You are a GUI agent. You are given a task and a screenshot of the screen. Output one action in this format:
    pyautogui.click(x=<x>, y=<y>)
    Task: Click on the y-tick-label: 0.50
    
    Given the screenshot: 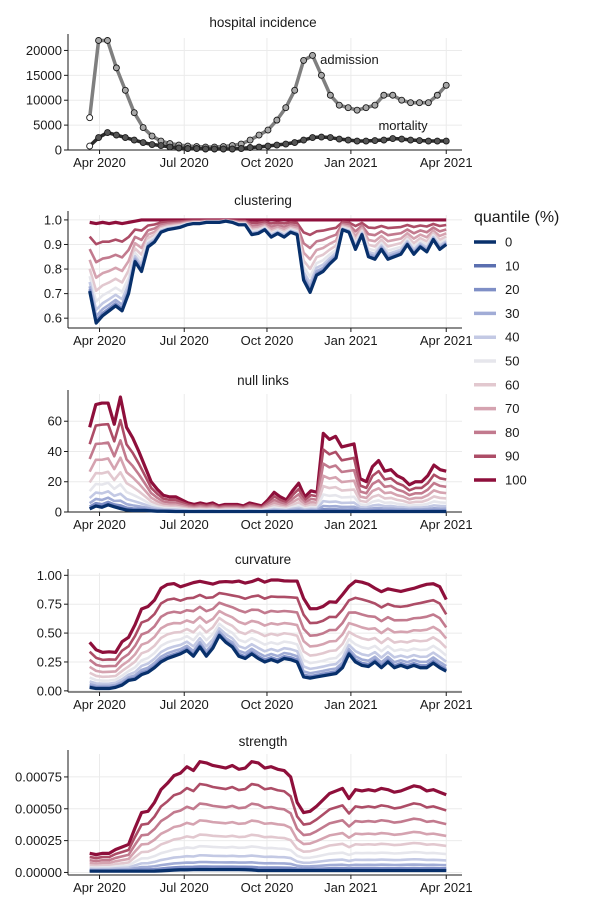 What is the action you would take?
    pyautogui.click(x=49, y=633)
    